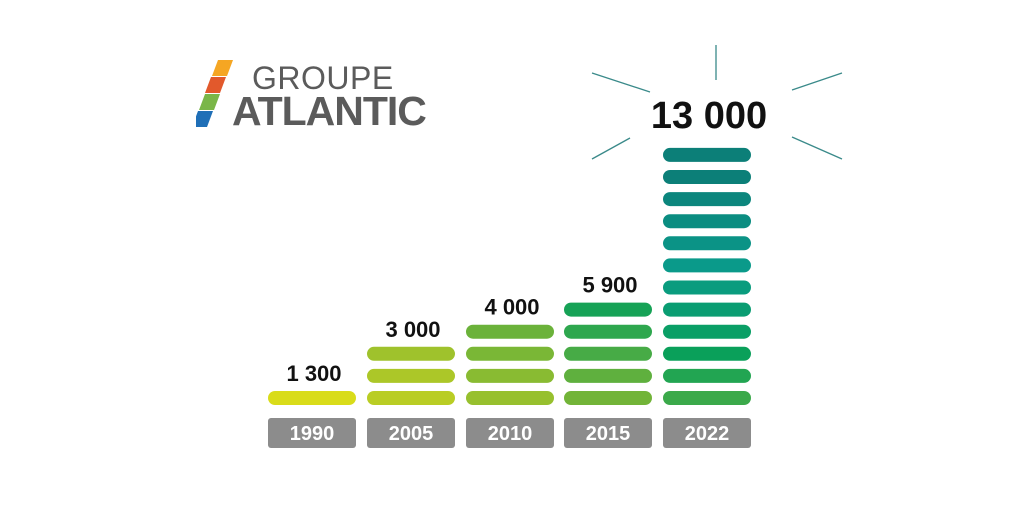 The width and height of the screenshot is (1024, 519). I want to click on year-label-text: 2015, so click(608, 434).